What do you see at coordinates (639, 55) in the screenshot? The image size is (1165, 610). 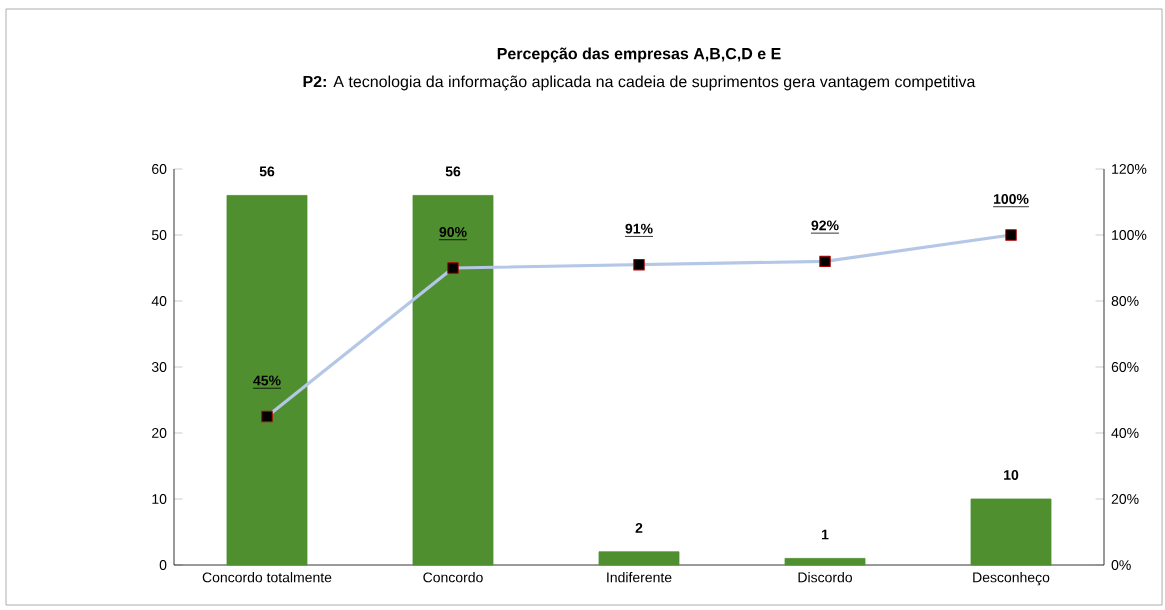 I see `chart-title: Percepção das empresas A,B,C,D e E` at bounding box center [639, 55].